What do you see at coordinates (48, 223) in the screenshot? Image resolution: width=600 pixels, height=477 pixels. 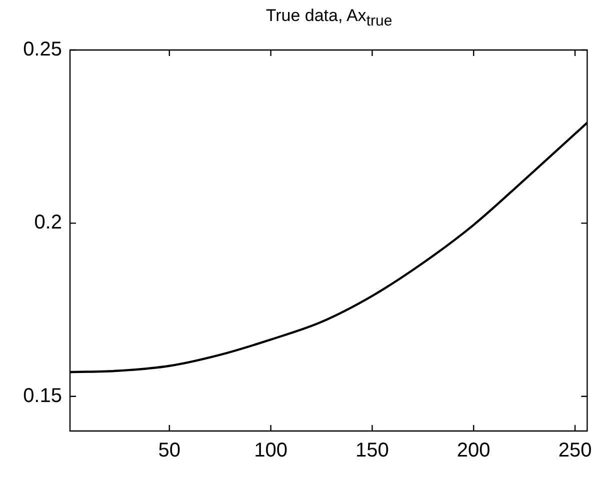 I see `y-tick-label: 0.2` at bounding box center [48, 223].